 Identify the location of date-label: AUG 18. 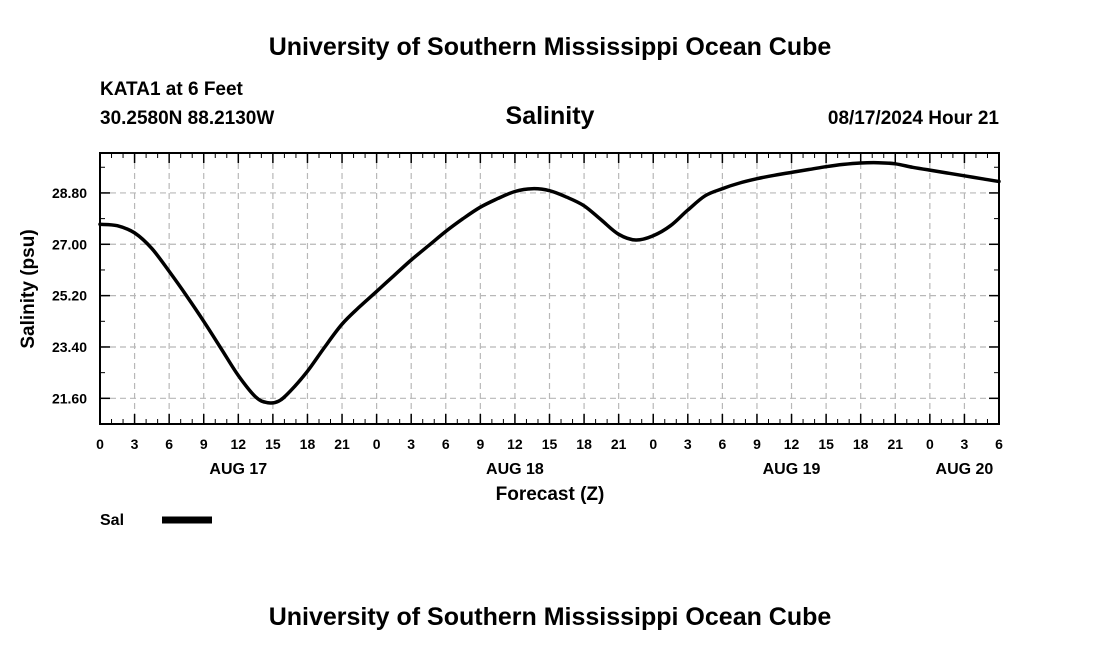
(515, 469).